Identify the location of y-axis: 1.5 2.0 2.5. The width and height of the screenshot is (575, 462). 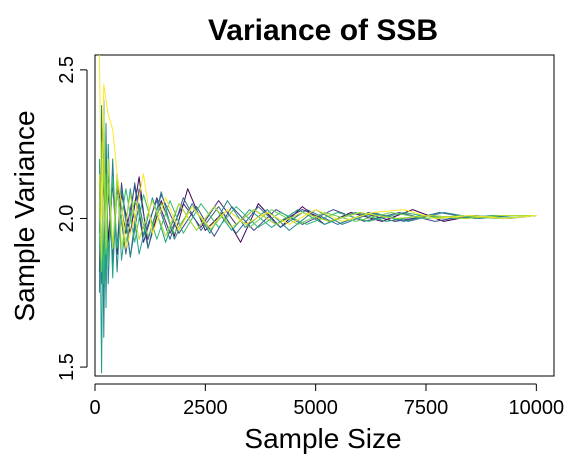
(72, 218).